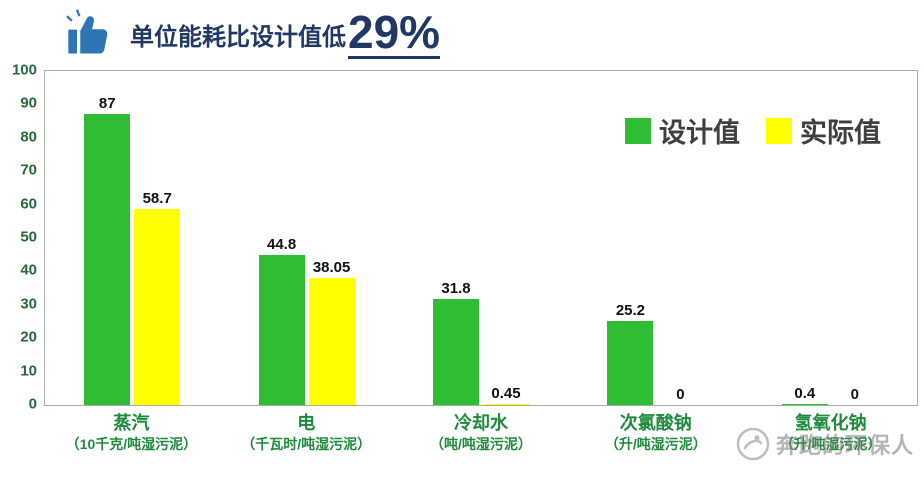 This screenshot has width=924, height=483. What do you see at coordinates (28, 103) in the screenshot?
I see `y-tick-label: 90` at bounding box center [28, 103].